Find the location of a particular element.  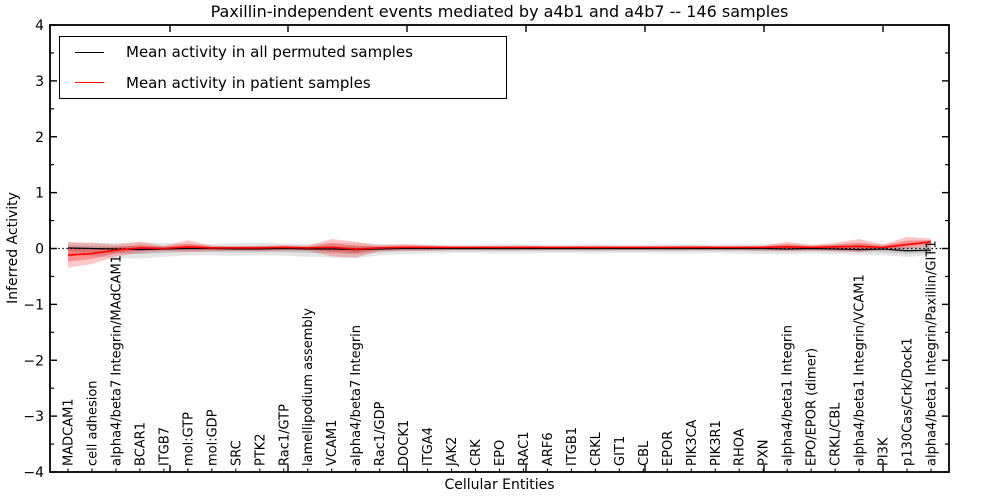

x-tick-label: Rac1/GDP is located at coordinates (380, 433).